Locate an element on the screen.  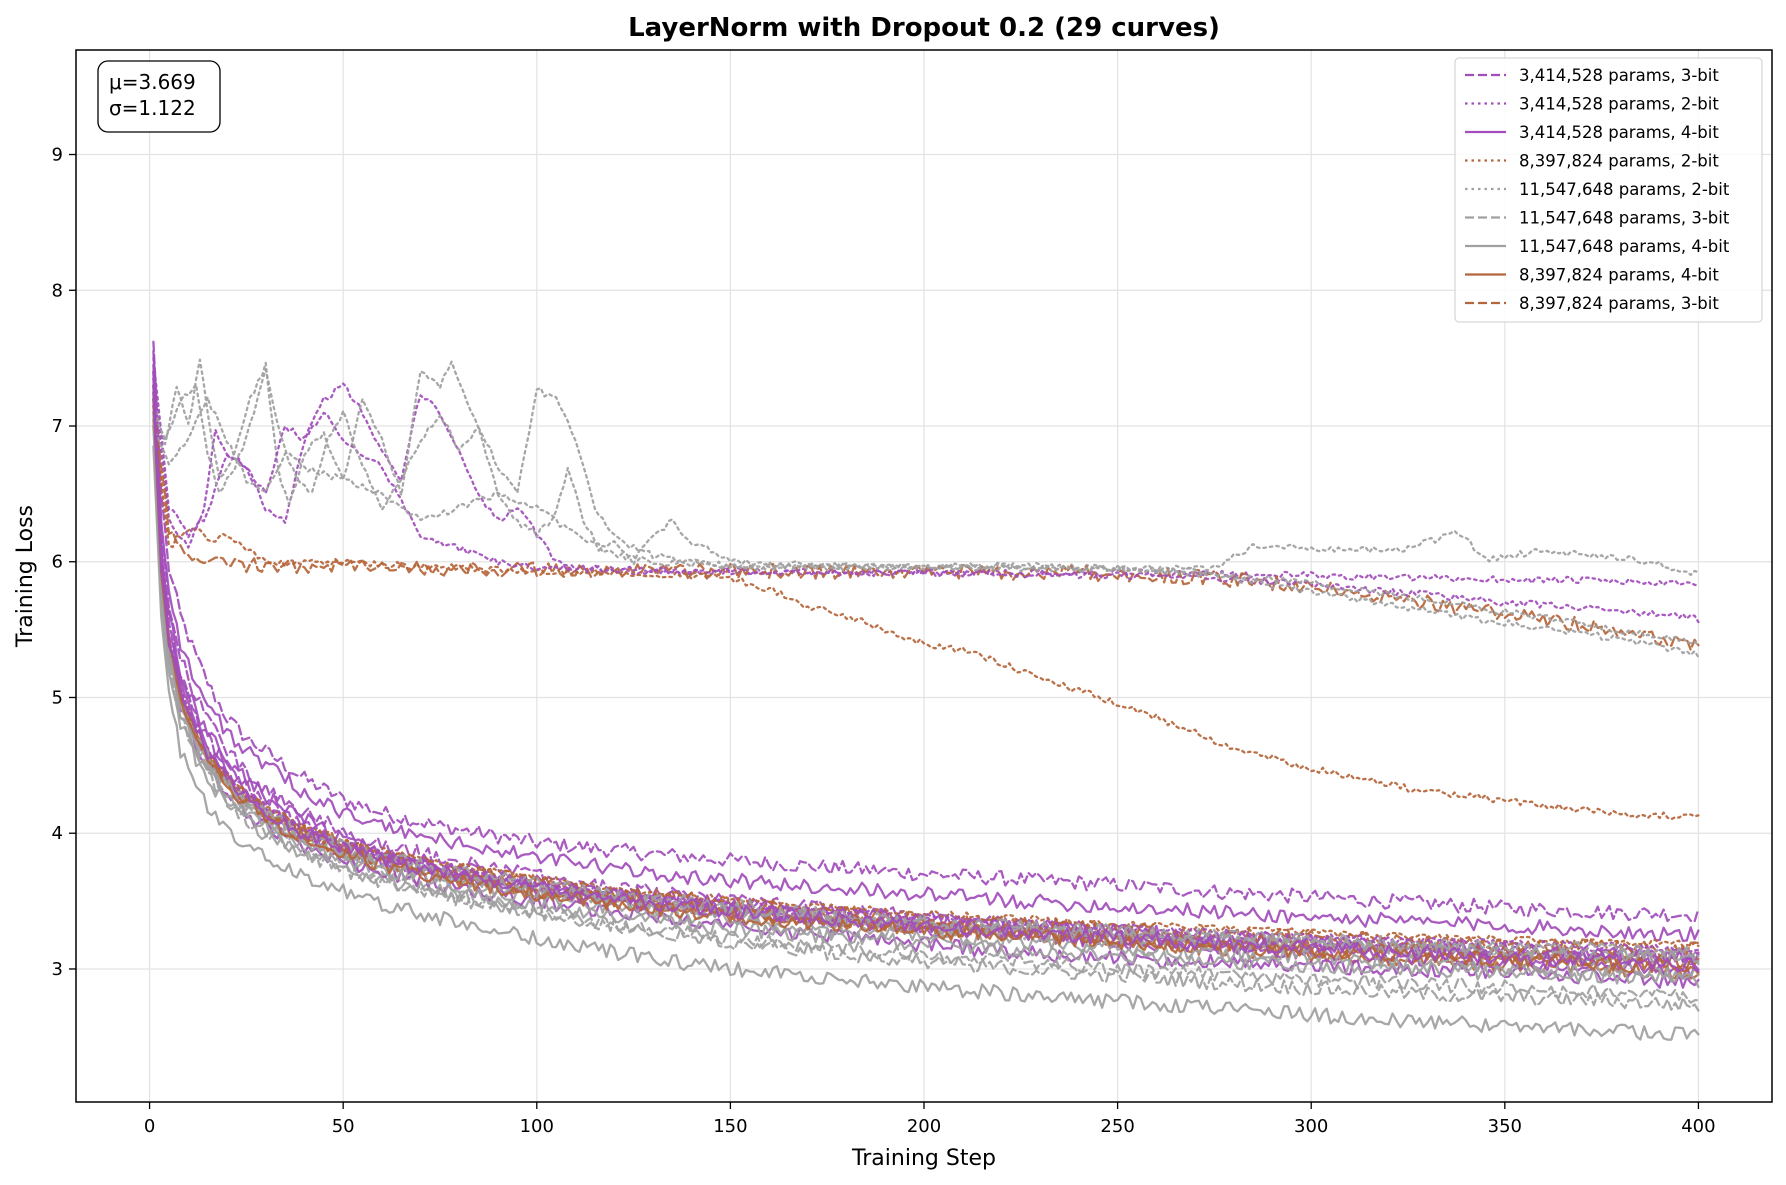
x-tick-label: 300 is located at coordinates (1311, 1126).